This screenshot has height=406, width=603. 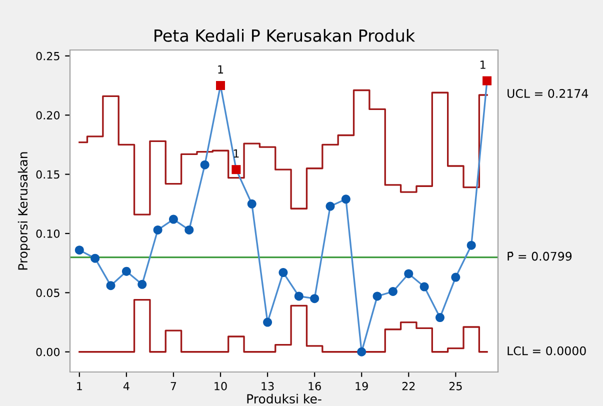 I want to click on x-axis-title: Produksi ke-, so click(x=284, y=399).